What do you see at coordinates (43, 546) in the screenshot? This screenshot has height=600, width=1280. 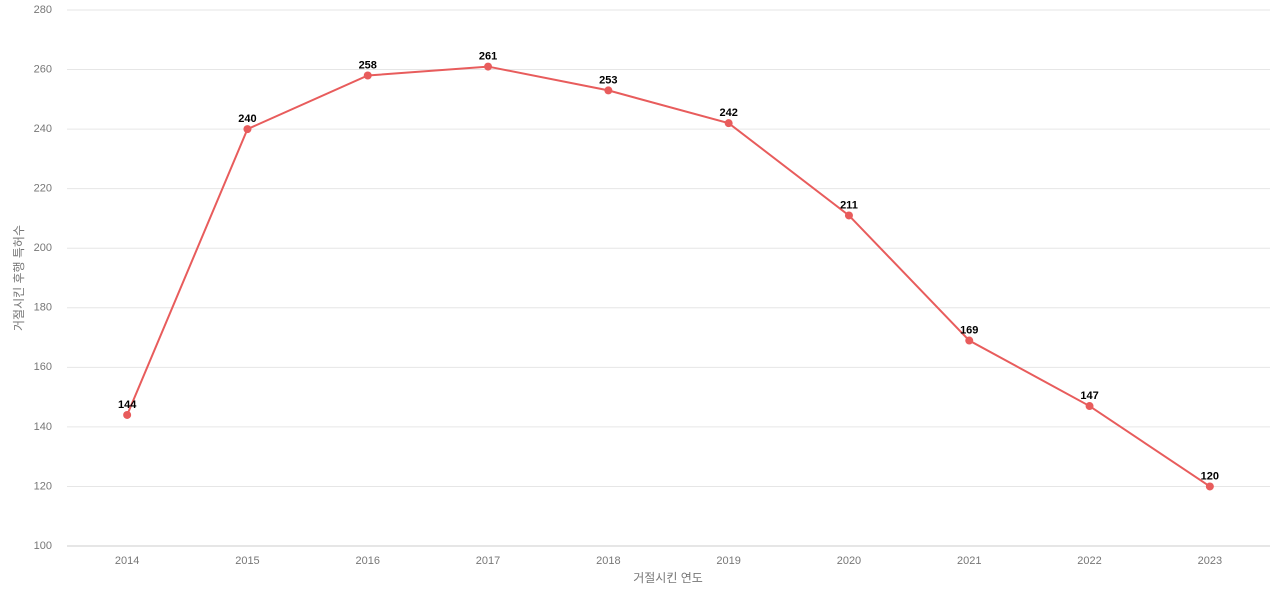 I see `y-tick-label: 100` at bounding box center [43, 546].